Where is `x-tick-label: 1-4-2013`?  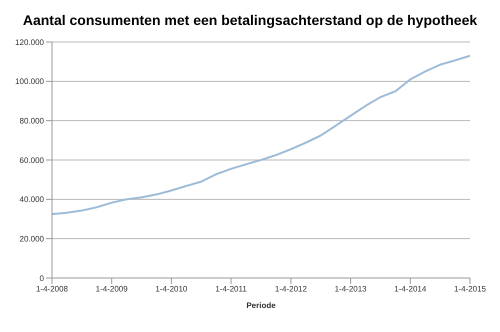
x-tick-label: 1-4-2013 is located at coordinates (351, 289).